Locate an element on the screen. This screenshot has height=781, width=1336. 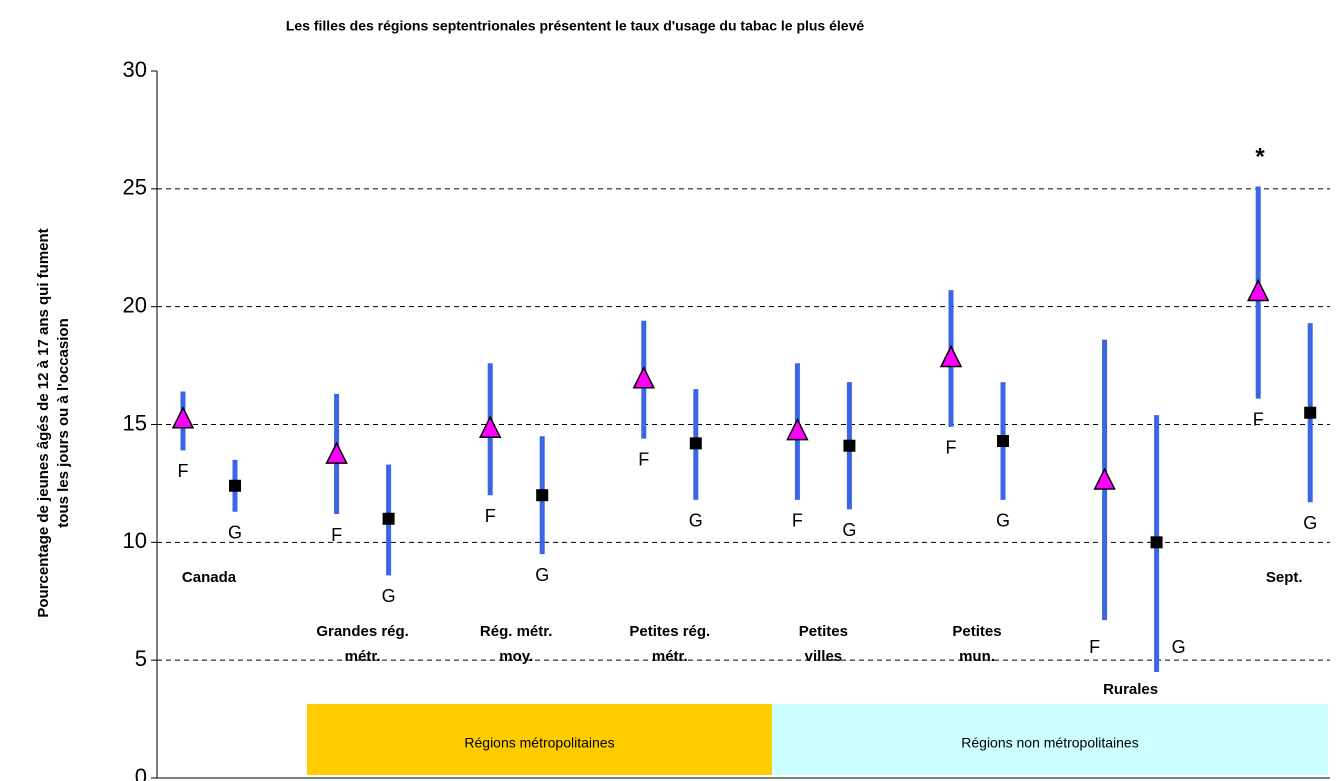
y-tick-label: 10 is located at coordinates (135, 540).